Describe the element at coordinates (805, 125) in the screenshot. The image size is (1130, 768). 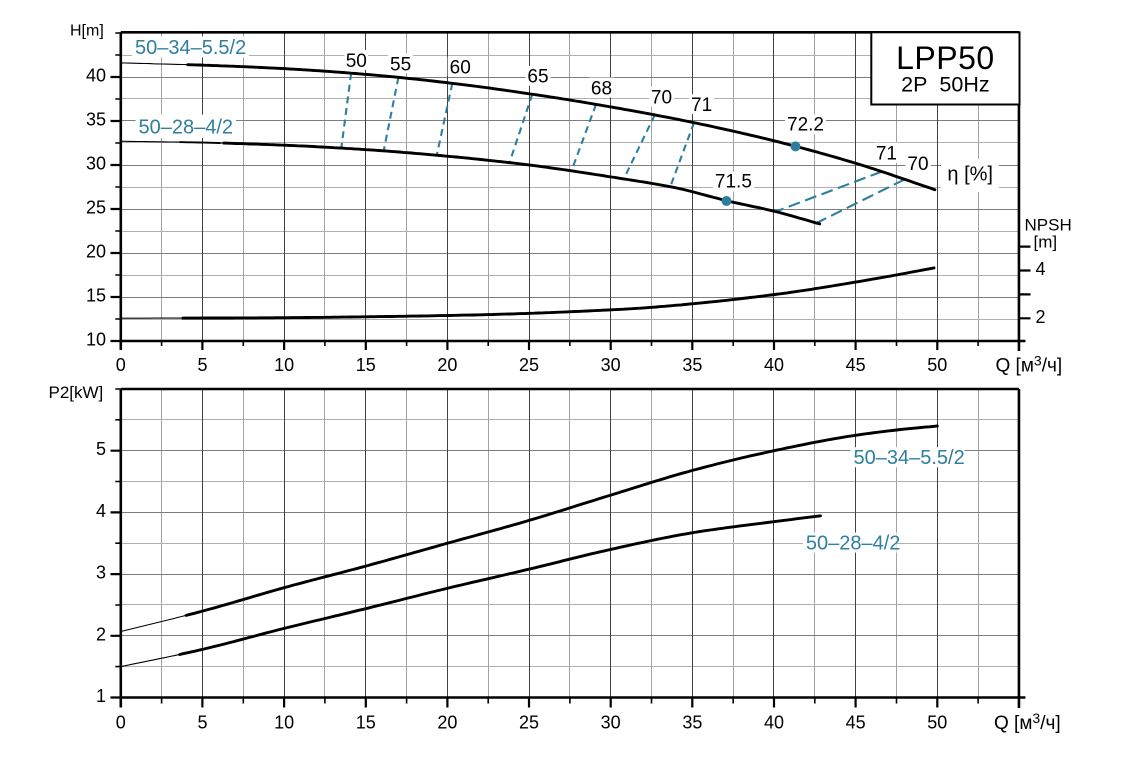
I see `svg-text: 72.2` at that location.